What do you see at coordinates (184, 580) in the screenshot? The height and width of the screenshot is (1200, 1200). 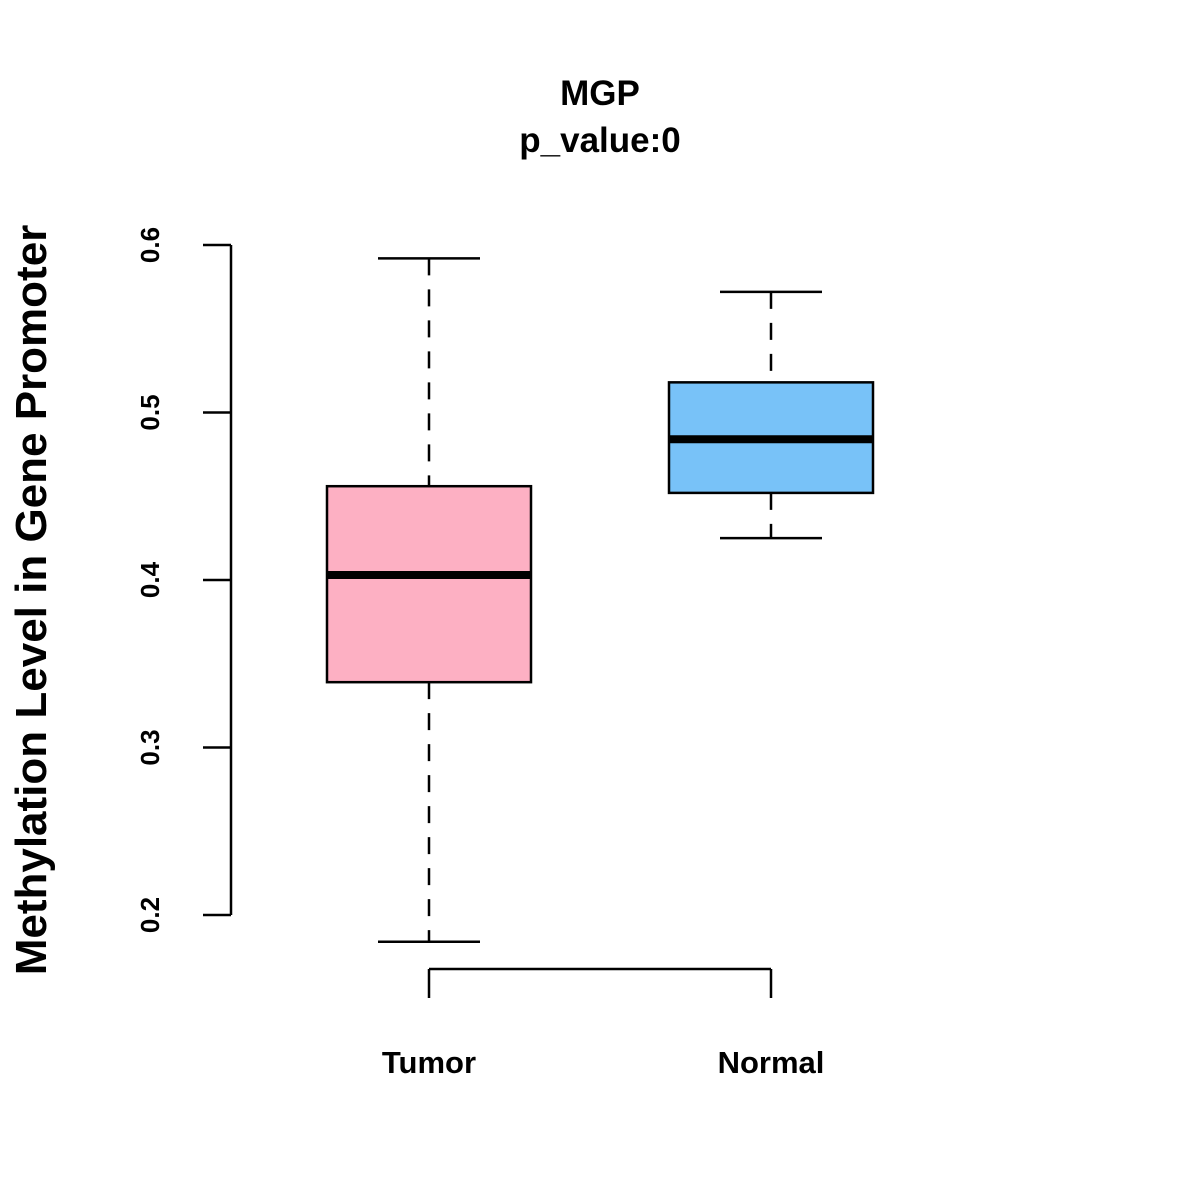 I see `y-axis: 0.2 0.3 0.4 0.5 0.6` at bounding box center [184, 580].